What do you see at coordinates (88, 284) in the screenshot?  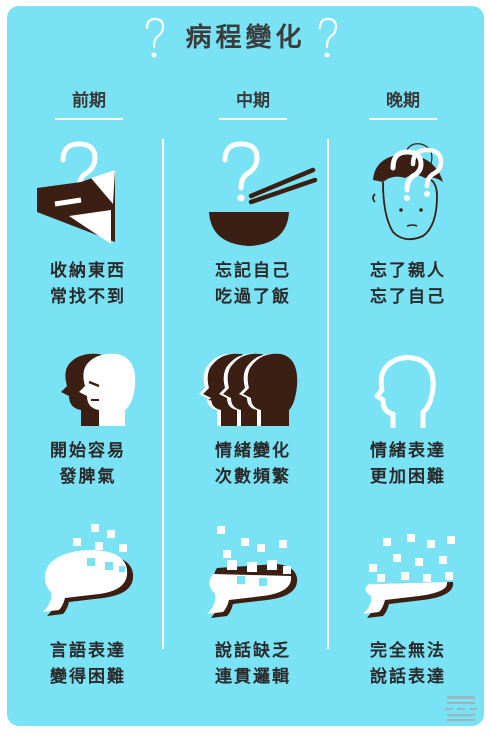 I see `caption-early-memory: 收納東西 常找不到` at bounding box center [88, 284].